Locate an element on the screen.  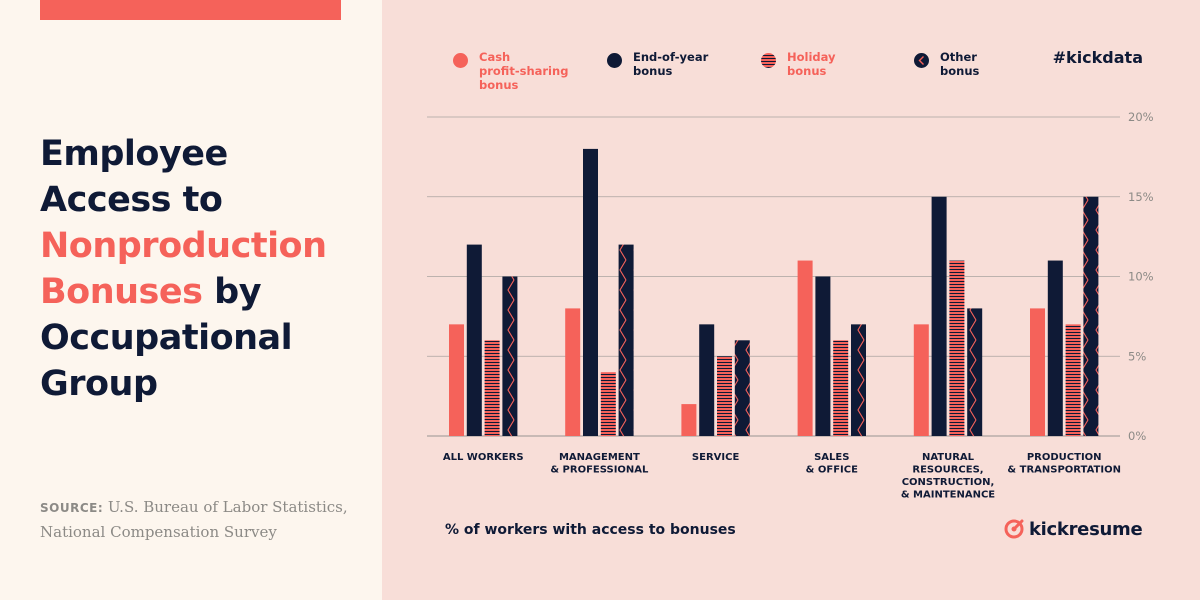
x-tick-label: & MAINTENANCE is located at coordinates (948, 495).